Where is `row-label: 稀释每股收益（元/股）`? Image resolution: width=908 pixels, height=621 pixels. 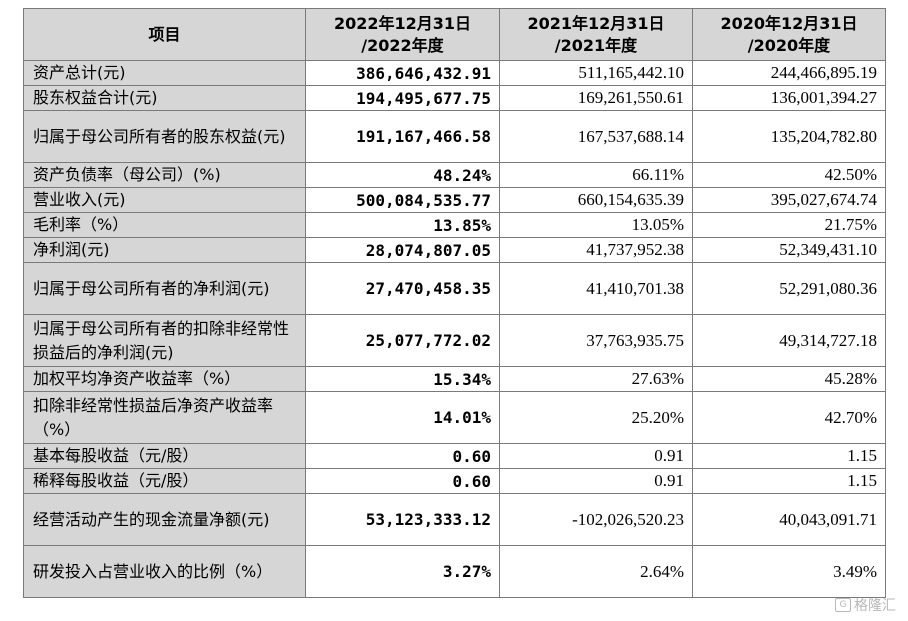
row-label: 稀释每股收益（元/股） is located at coordinates (164, 481).